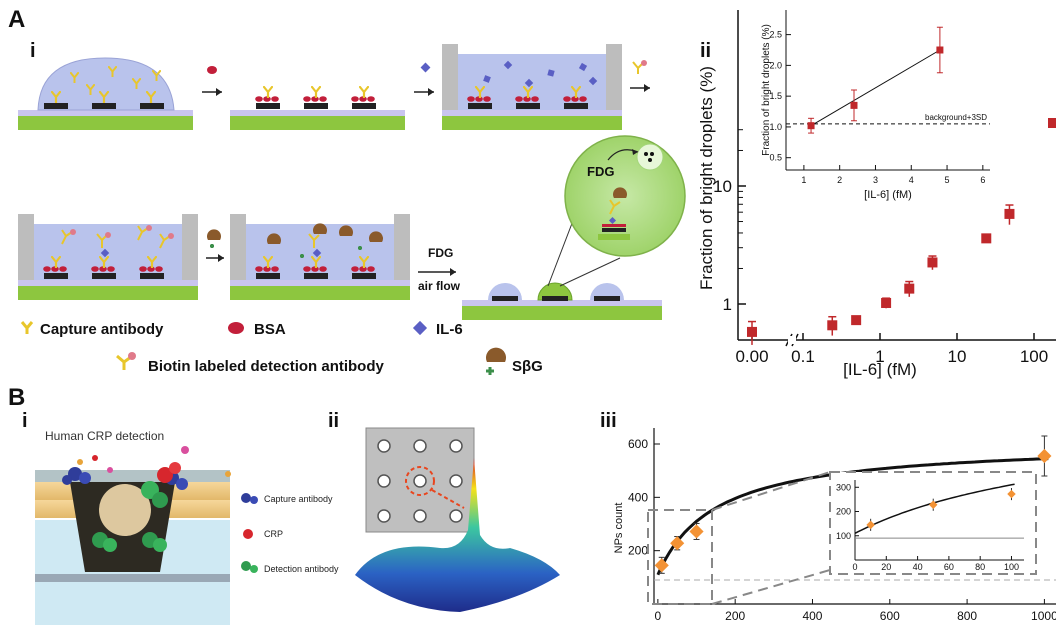 This screenshot has height=629, width=1056. Describe the element at coordinates (890, 616) in the screenshot. I see `b-iii-x-tick-label: 600` at that location.